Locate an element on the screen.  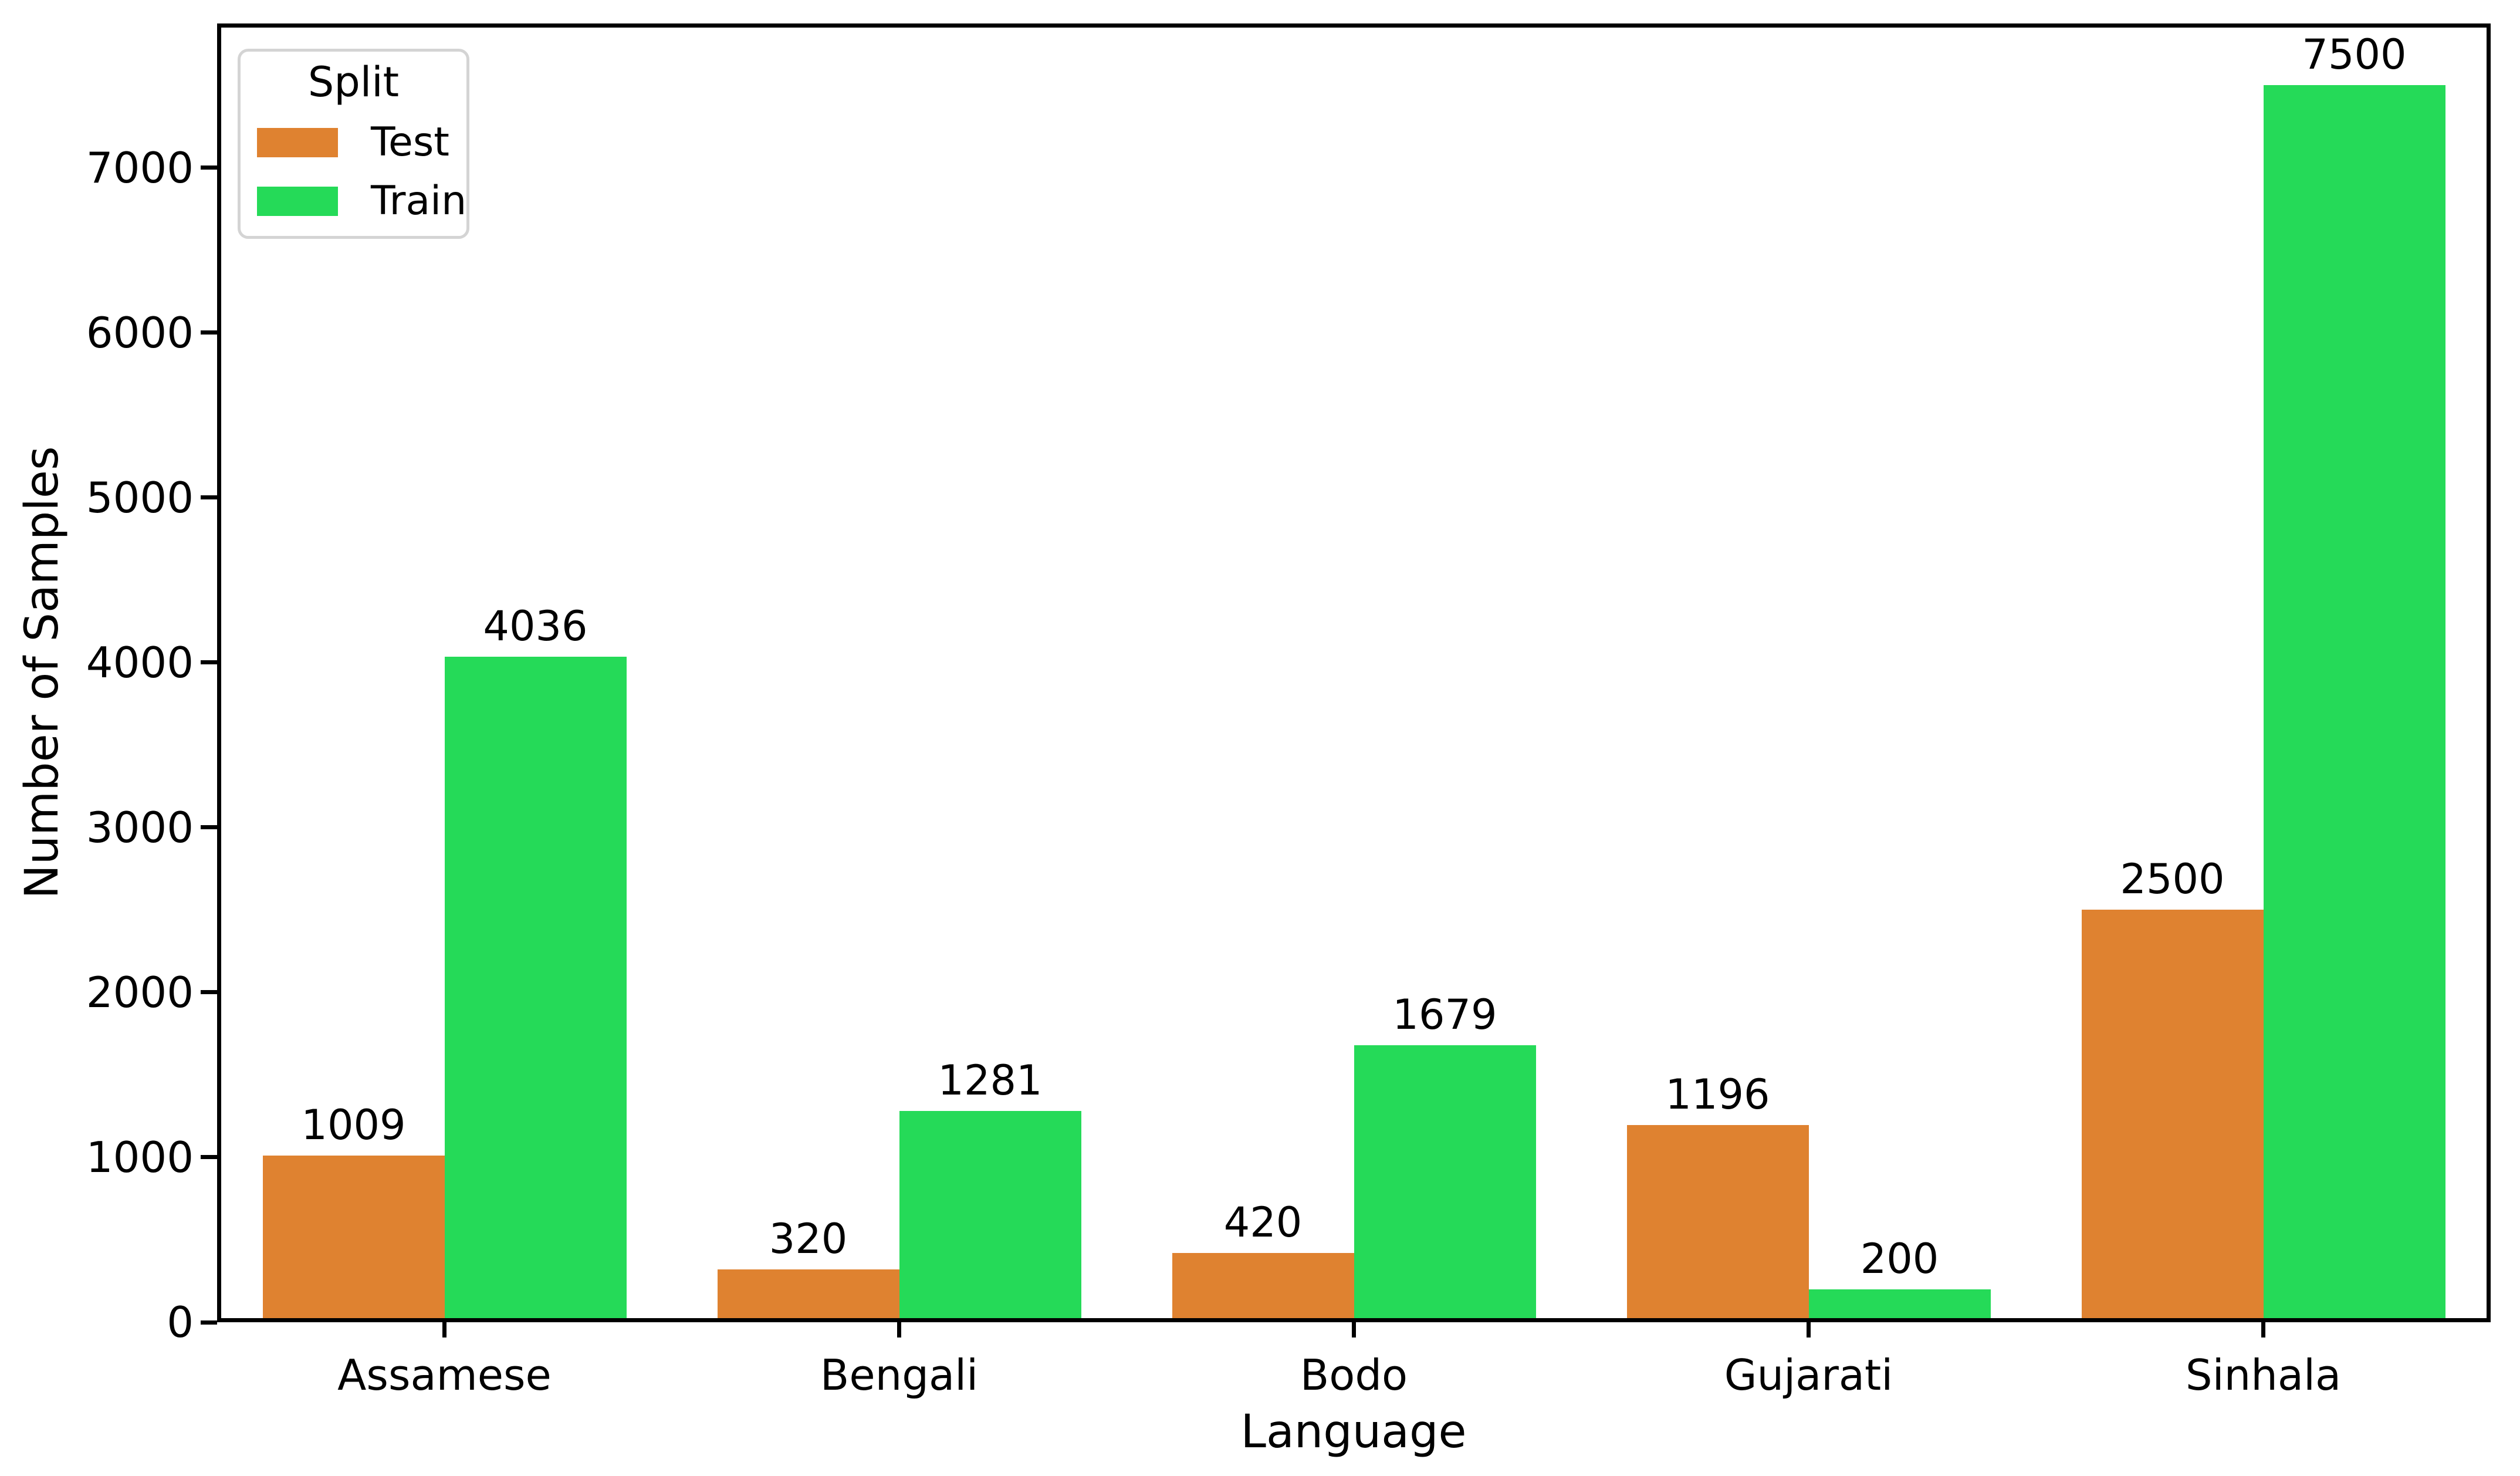
y-tick-label: 6000 is located at coordinates (140, 332).